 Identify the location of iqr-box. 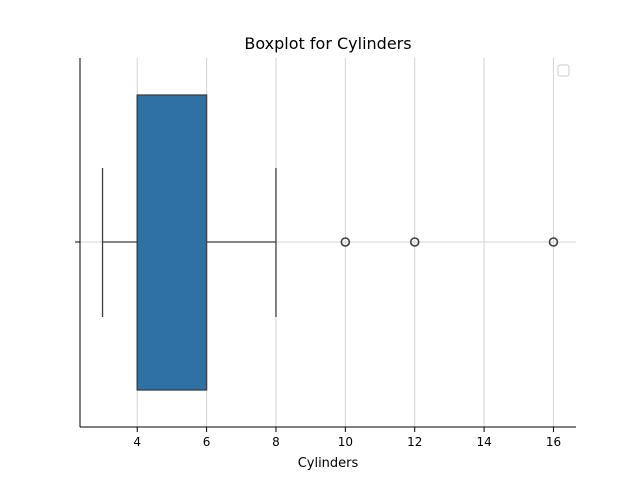
(172, 242).